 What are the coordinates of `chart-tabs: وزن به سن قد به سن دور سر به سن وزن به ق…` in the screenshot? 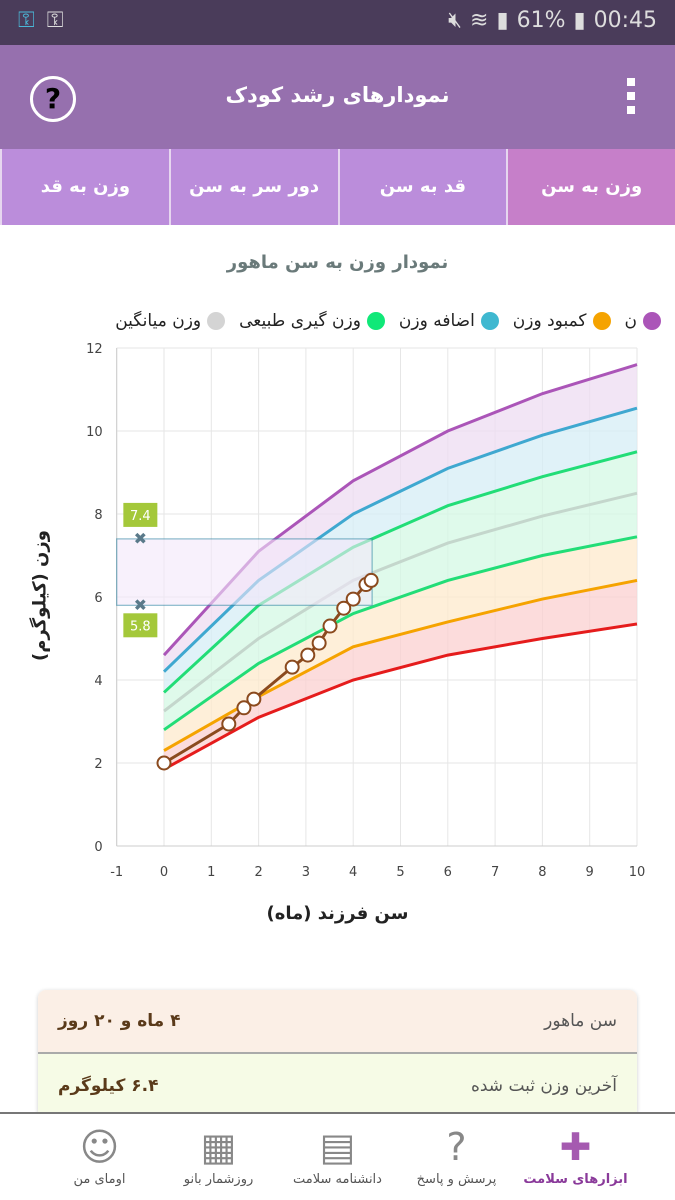 It's located at (337, 187).